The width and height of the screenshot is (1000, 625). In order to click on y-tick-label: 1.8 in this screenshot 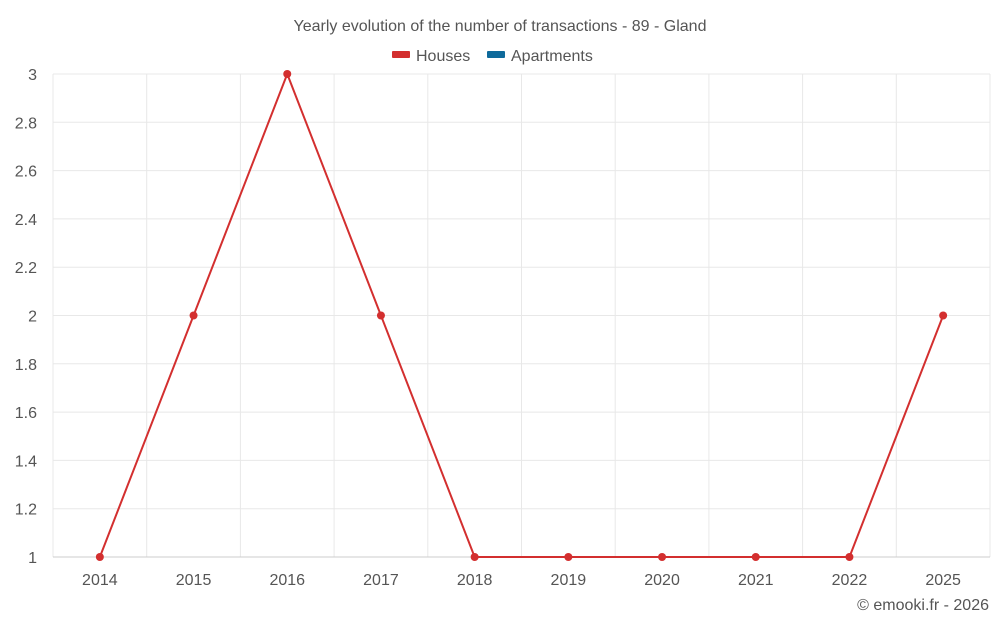, I will do `click(26, 365)`.